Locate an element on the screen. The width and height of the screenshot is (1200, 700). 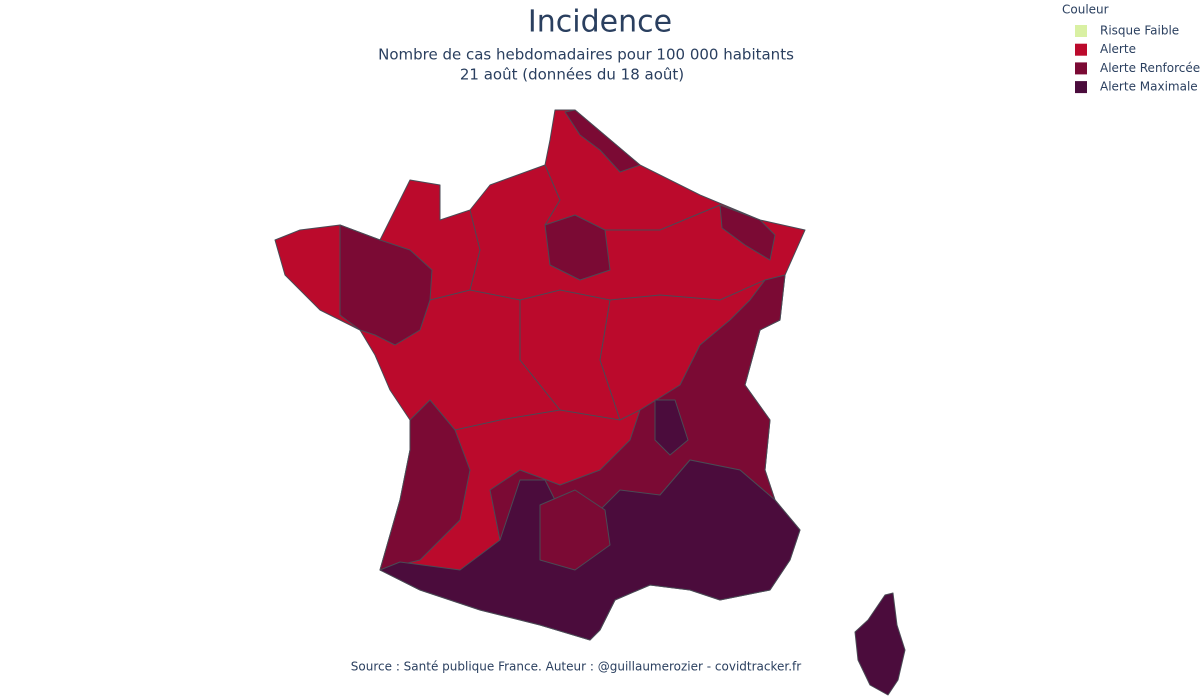
subtitle: 21 août (données du 18 août) is located at coordinates (572, 75).